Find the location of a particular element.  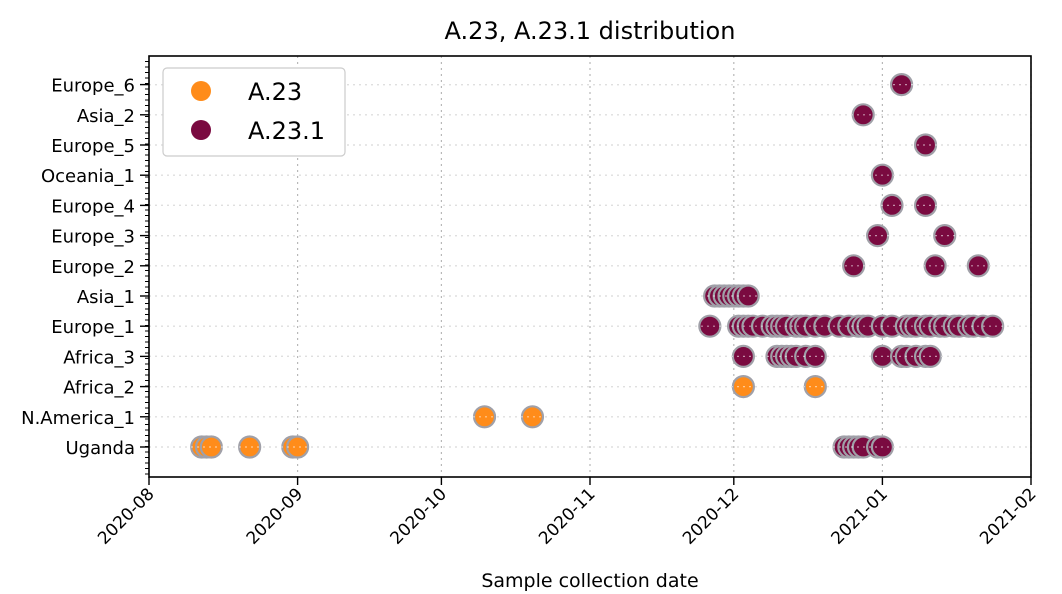

legend: A.23 A.23.1 is located at coordinates (254, 112).